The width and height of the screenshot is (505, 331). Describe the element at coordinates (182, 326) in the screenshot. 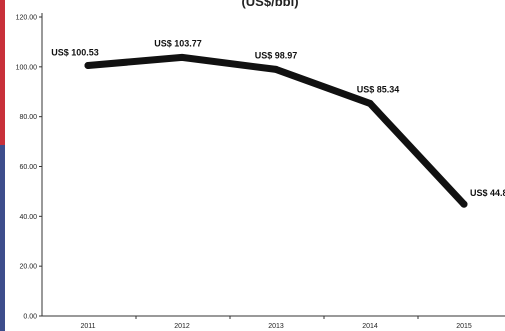

I see `x-tick-label: 2012` at that location.